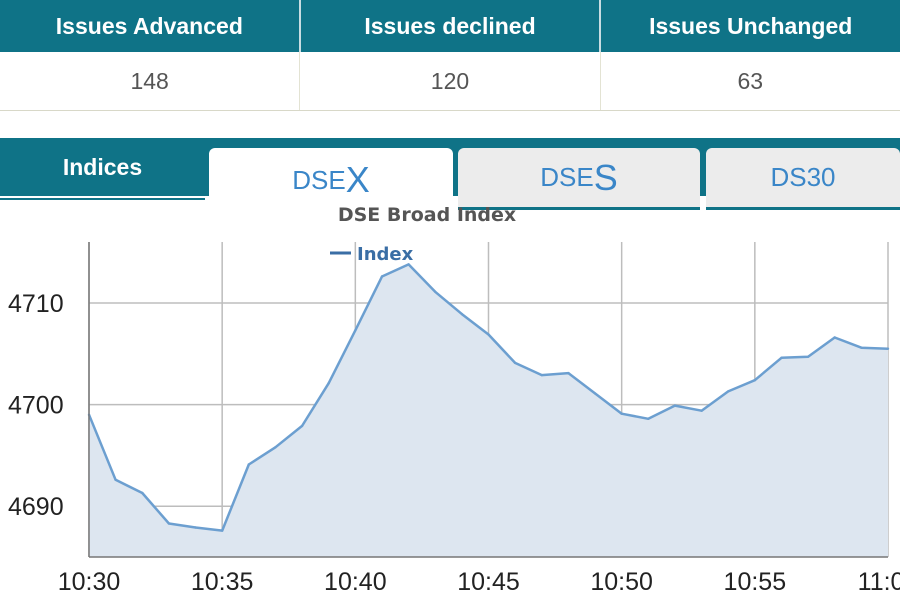  I want to click on value-issues-unchanged: 63, so click(750, 80).